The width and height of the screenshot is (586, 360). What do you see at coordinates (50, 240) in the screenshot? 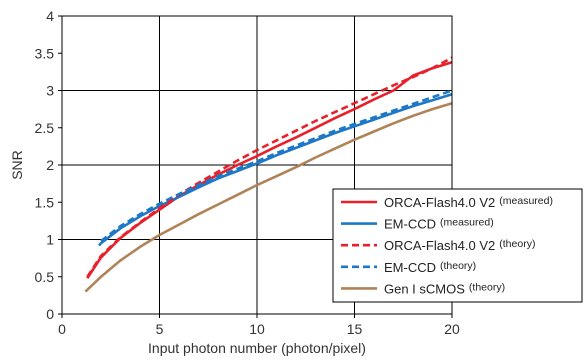
I see `y-tick-label-2: 1` at bounding box center [50, 240].